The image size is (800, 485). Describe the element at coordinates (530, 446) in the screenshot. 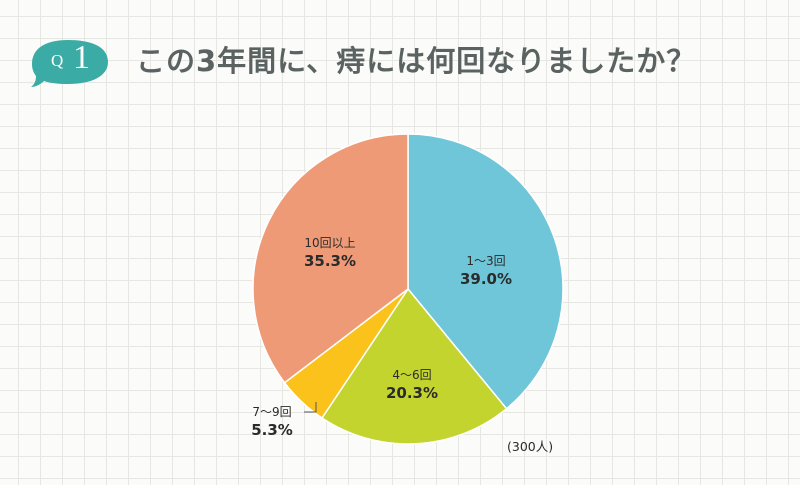

I see `sample-size-note: (300人)` at that location.